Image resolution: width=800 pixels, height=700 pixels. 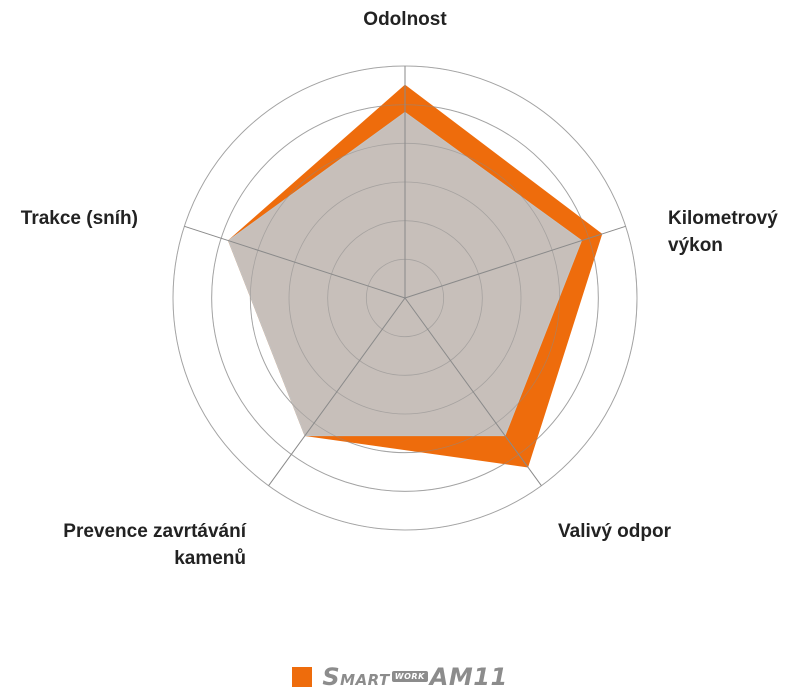 I want to click on legend-brand-tag: WORK, so click(x=409, y=676).